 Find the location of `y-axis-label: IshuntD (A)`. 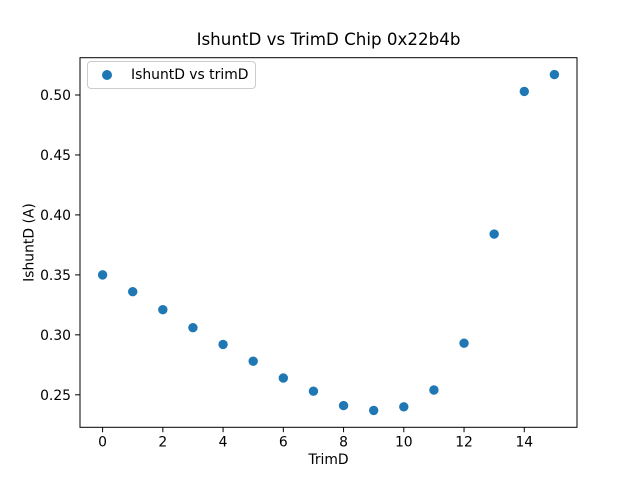

y-axis-label: IshuntD (A) is located at coordinates (29, 242).